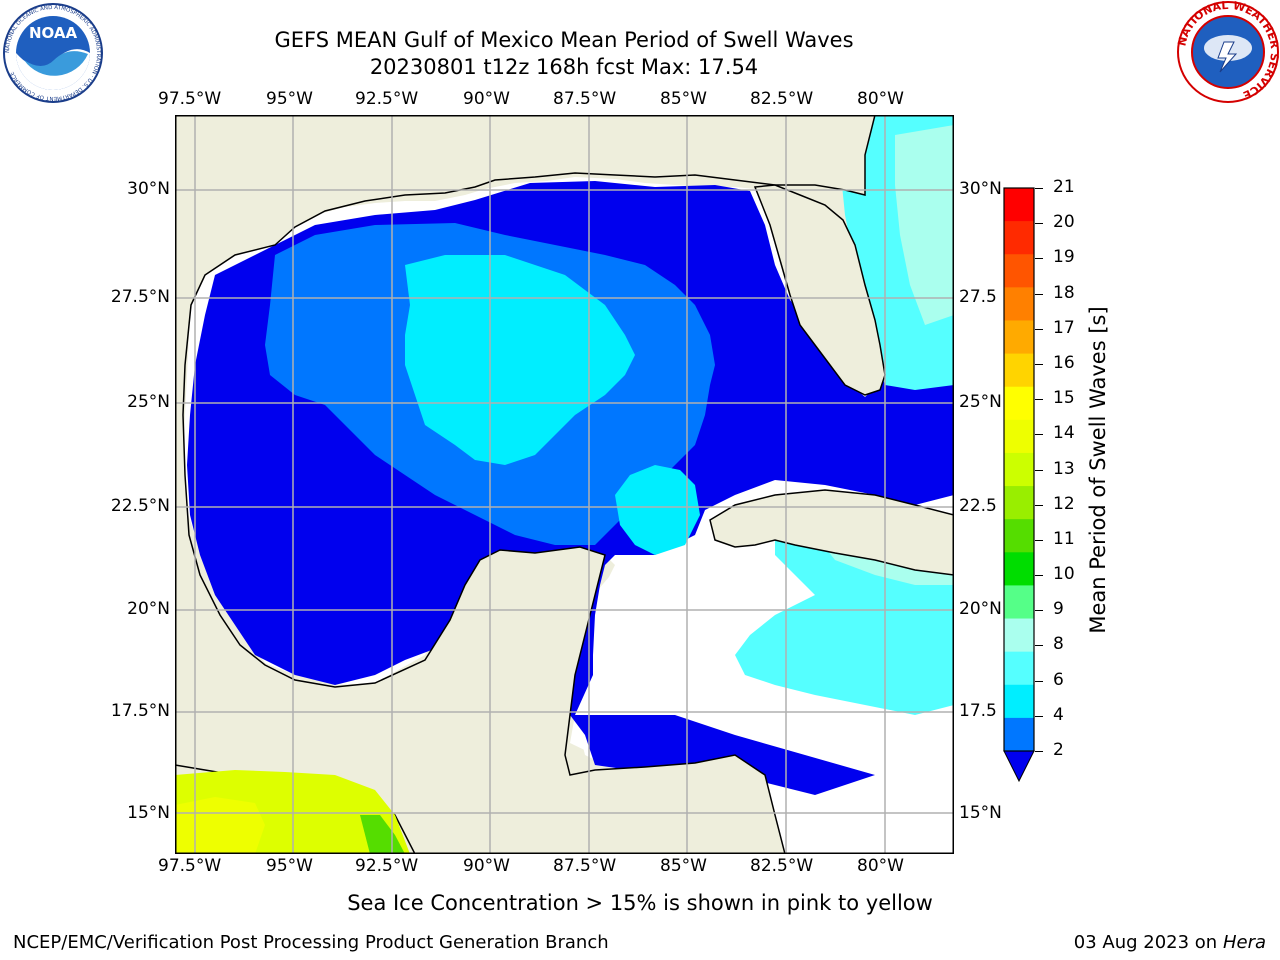 This screenshot has width=1280, height=960. Describe the element at coordinates (978, 297) in the screenshot. I see `lat-label-right: 27.5` at that location.